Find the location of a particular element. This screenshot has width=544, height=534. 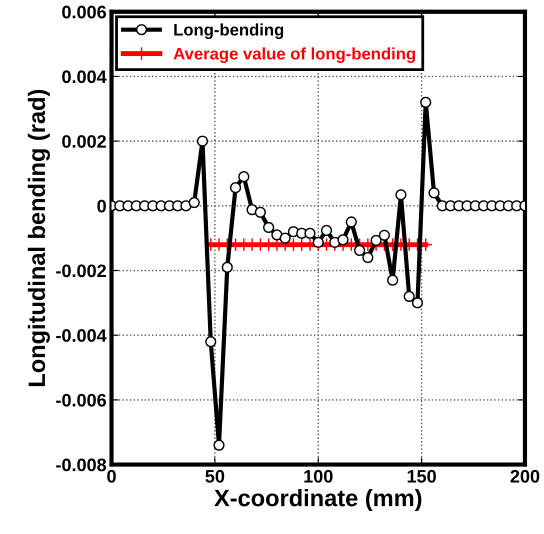

y-tick-label: -0.006 is located at coordinates (81, 400).